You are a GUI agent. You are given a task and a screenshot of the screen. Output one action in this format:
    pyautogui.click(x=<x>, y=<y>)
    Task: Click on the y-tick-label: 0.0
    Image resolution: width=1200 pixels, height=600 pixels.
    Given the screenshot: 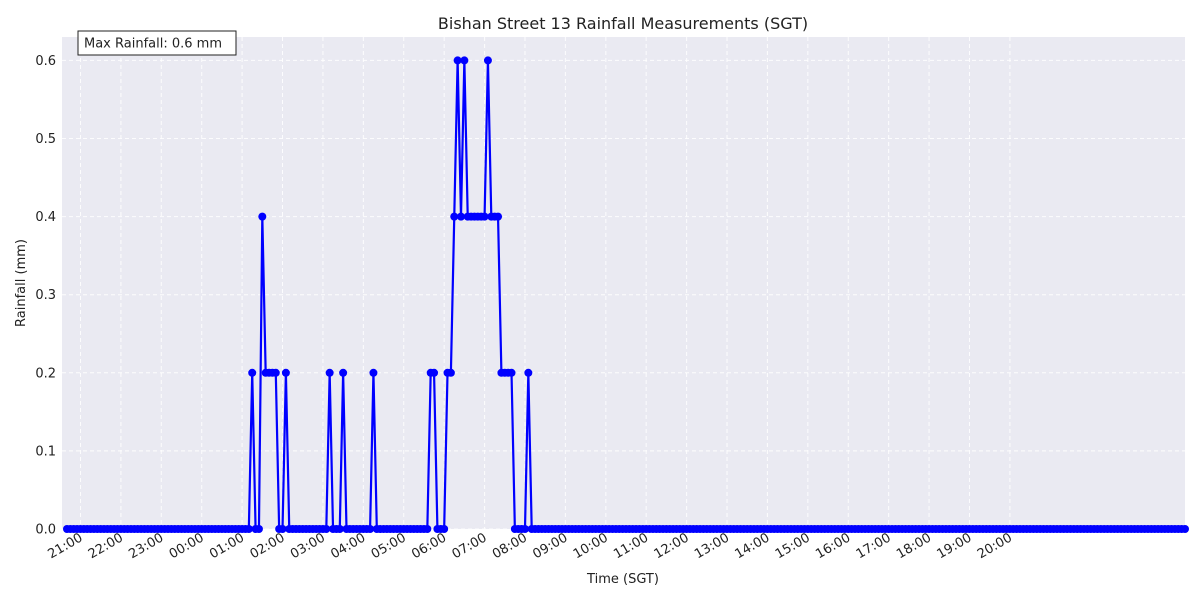 What is the action you would take?
    pyautogui.click(x=45, y=530)
    